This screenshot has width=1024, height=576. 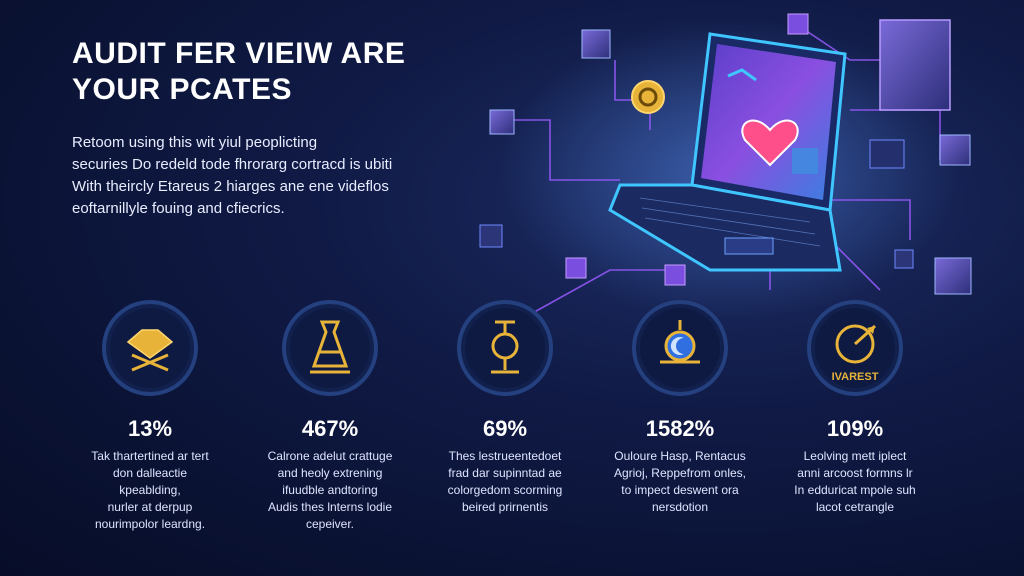 What do you see at coordinates (150, 456) in the screenshot?
I see `stat-desc-line: Tak thartertined ar tert` at bounding box center [150, 456].